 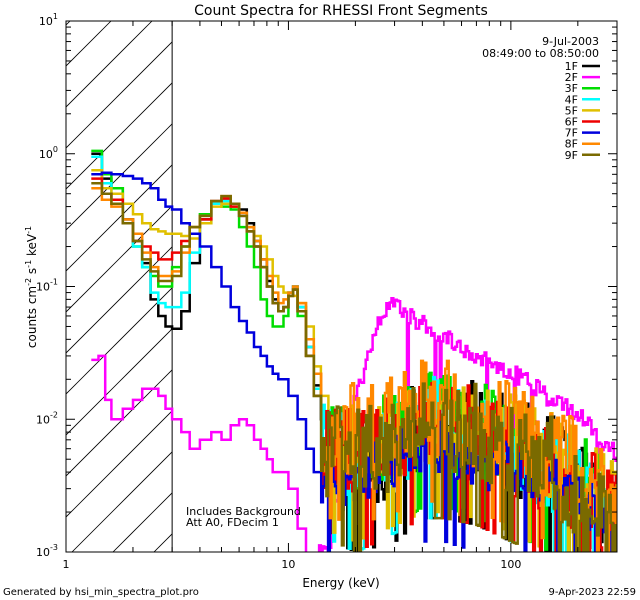 I want to click on x-axis-label: Energy (keV), so click(x=340, y=583).